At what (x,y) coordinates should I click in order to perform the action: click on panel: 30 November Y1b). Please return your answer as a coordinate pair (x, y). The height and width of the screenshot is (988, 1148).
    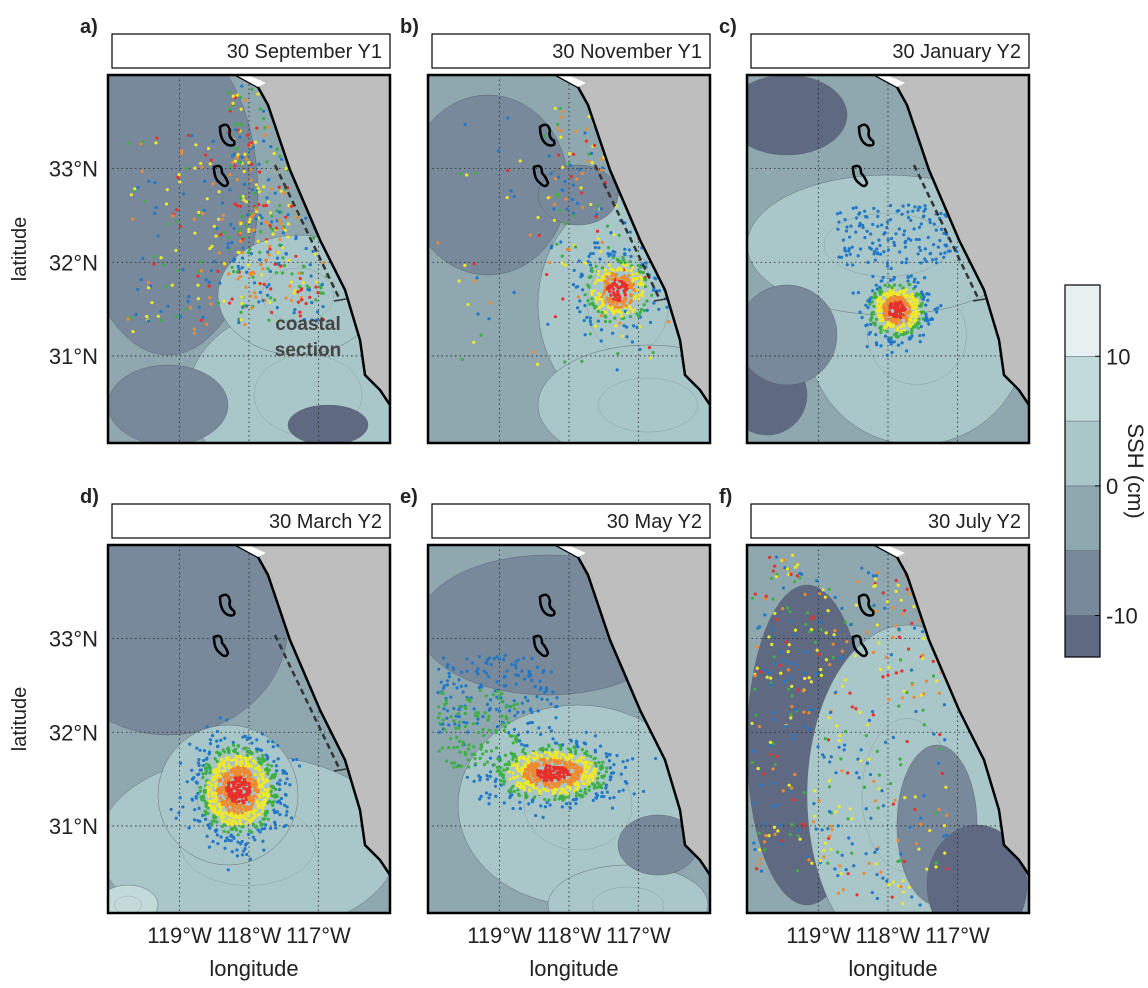
    Looking at the image, I should click on (556, 230).